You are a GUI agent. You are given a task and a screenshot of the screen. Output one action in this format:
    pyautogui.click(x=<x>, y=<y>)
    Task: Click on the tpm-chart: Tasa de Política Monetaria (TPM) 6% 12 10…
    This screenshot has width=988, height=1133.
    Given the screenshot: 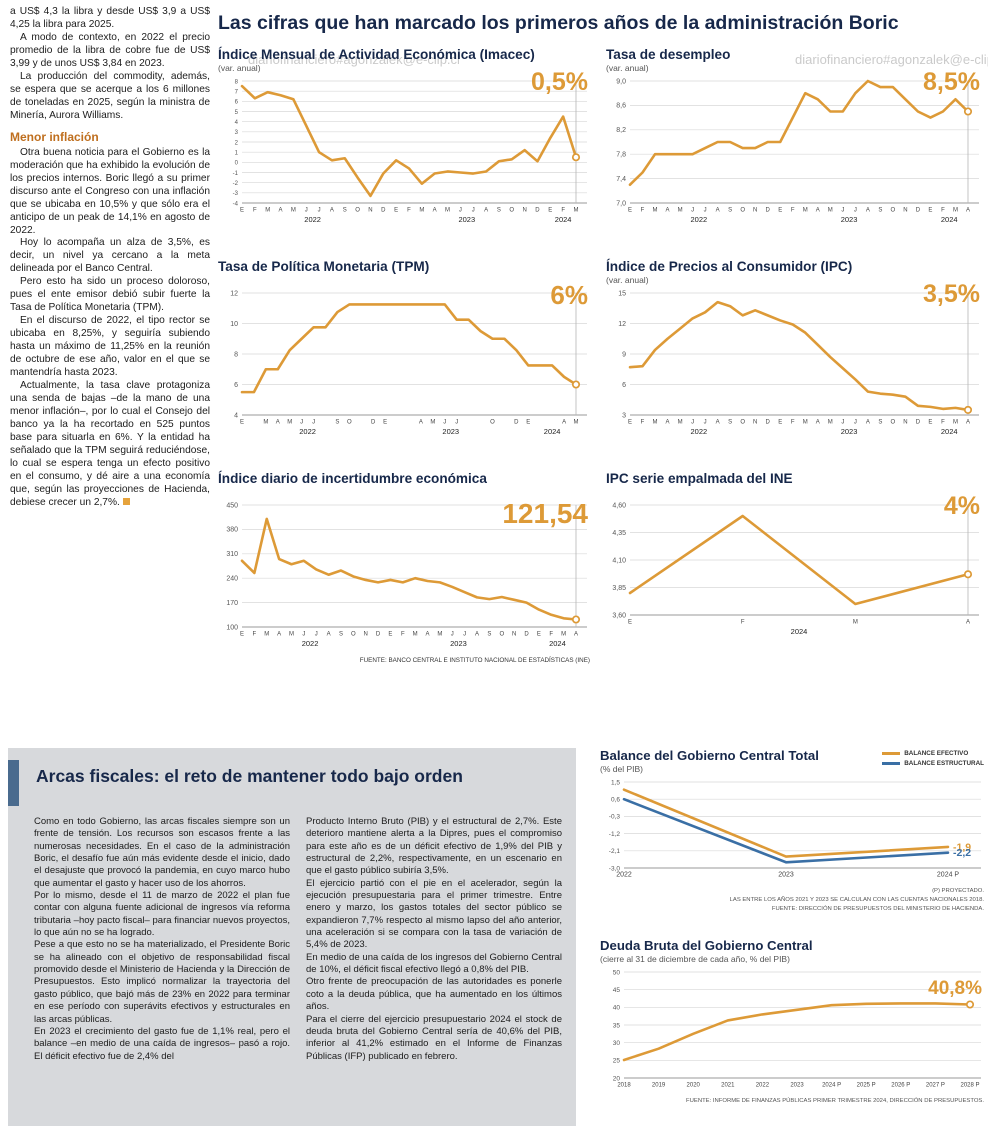 What is the action you would take?
    pyautogui.click(x=404, y=349)
    